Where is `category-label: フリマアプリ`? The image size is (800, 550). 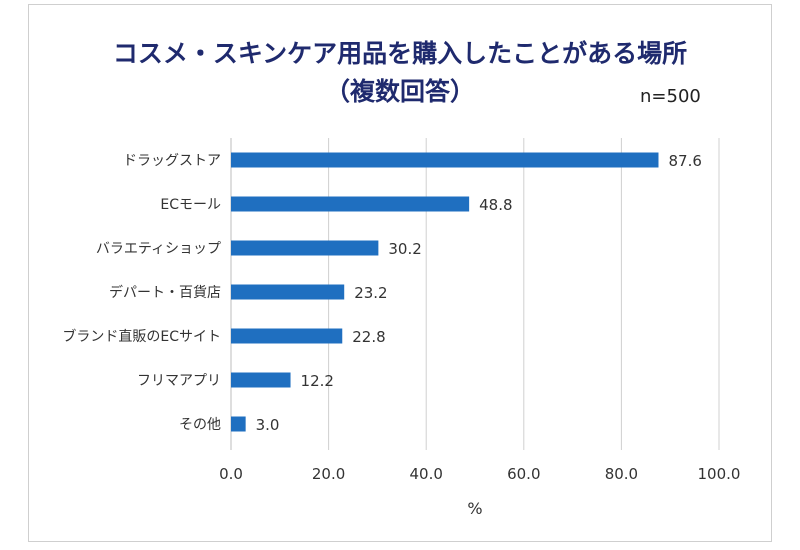 category-label: フリマアプリ is located at coordinates (179, 381).